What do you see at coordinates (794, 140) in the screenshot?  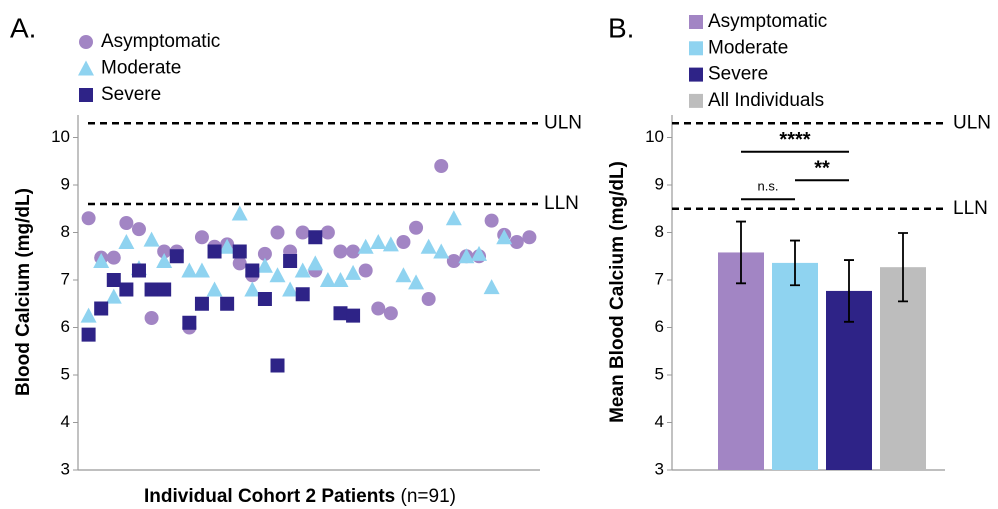 I see `significance-label: ****` at bounding box center [794, 140].